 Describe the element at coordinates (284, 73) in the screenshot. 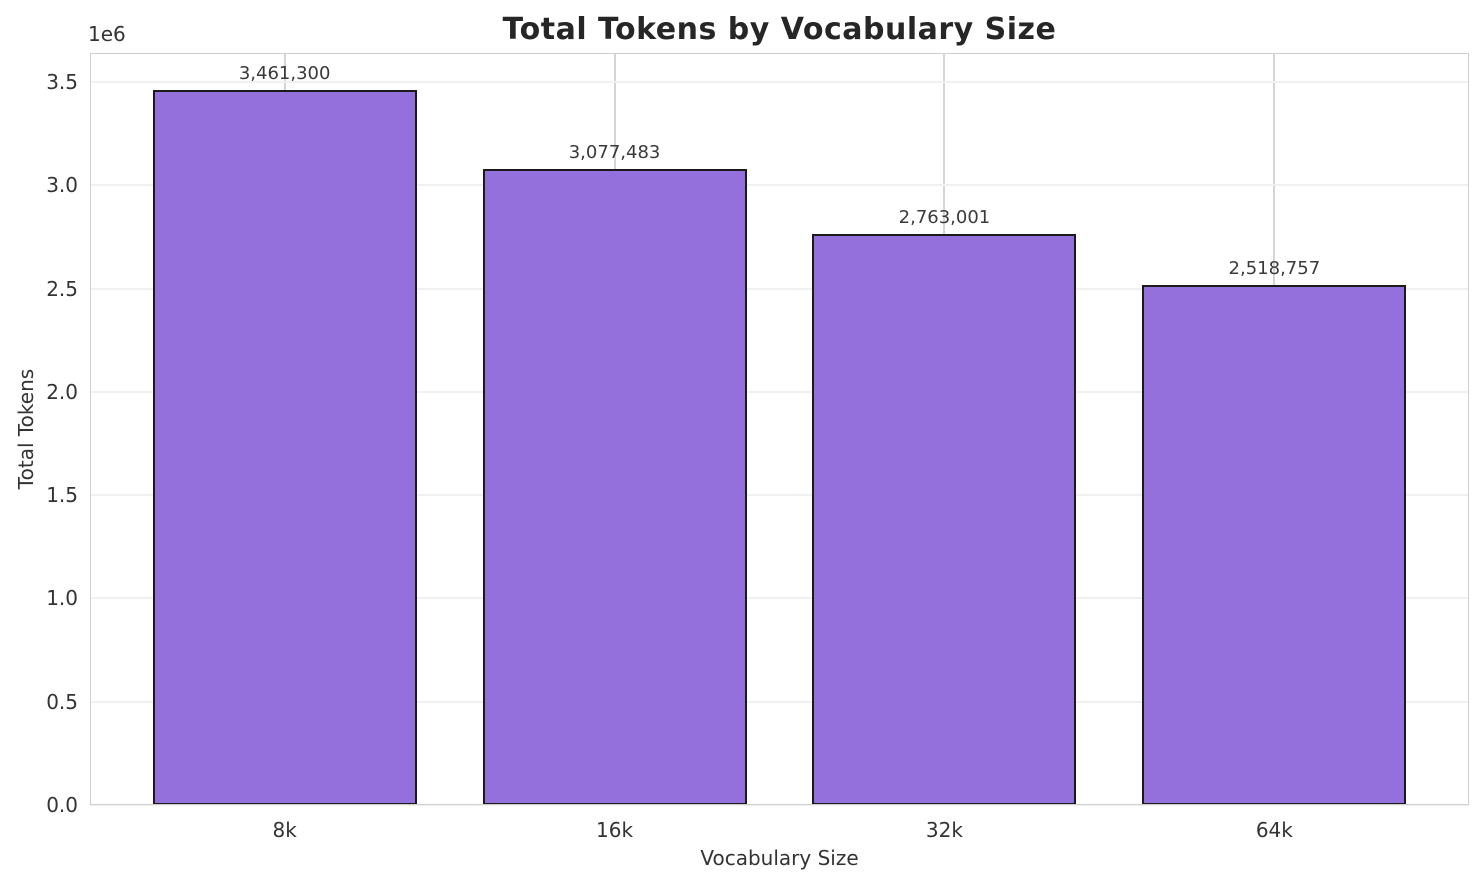

I see `bar-value-label: 3,461,300` at that location.